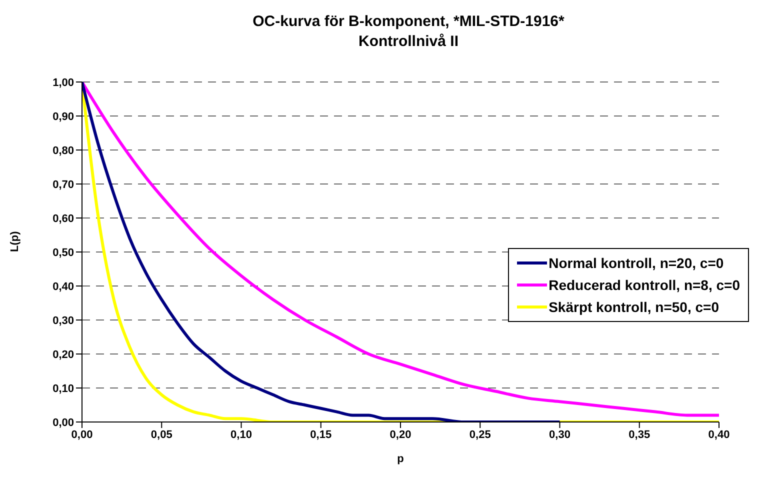  Describe the element at coordinates (14, 241) in the screenshot. I see `y-axis-title: L(p)` at that location.